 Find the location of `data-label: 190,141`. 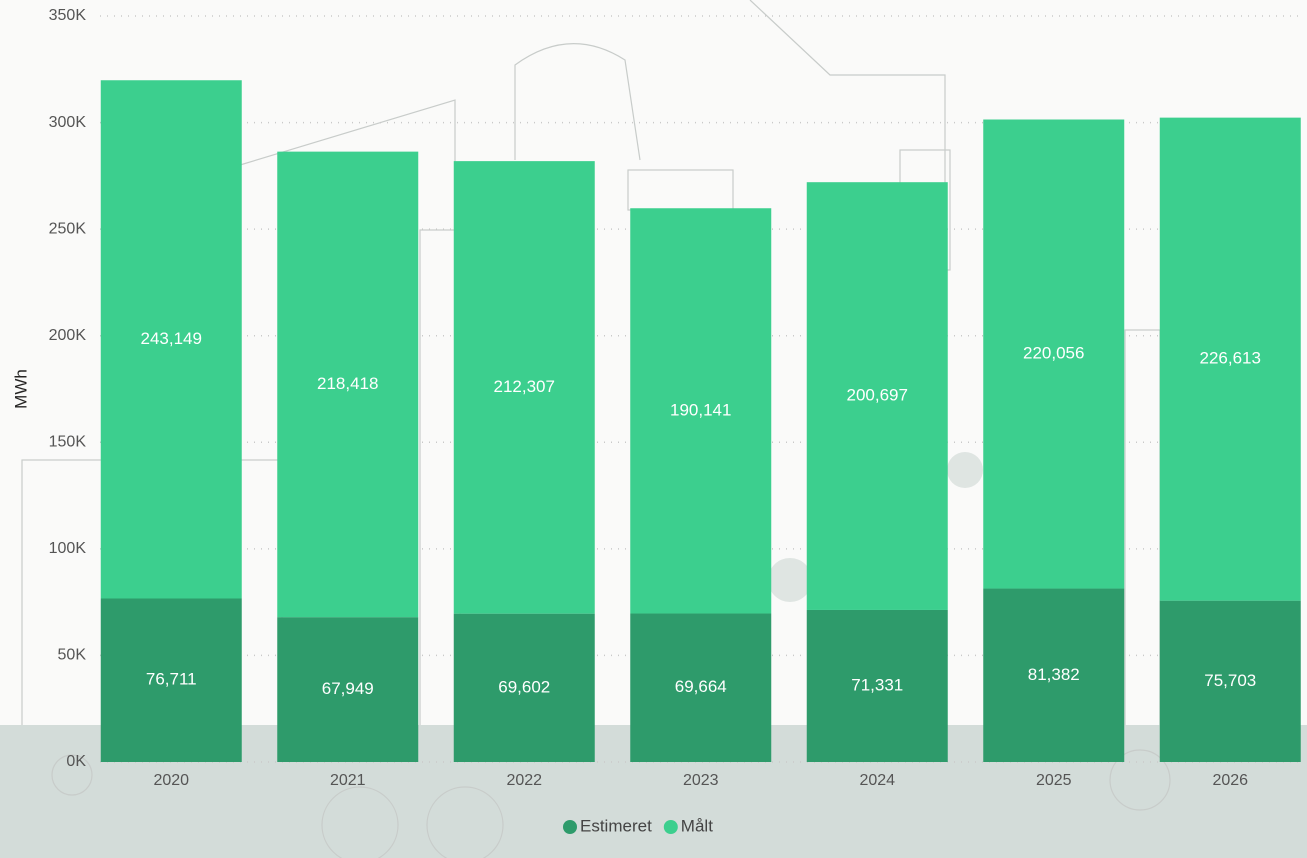

data-label: 190,141 is located at coordinates (700, 409).